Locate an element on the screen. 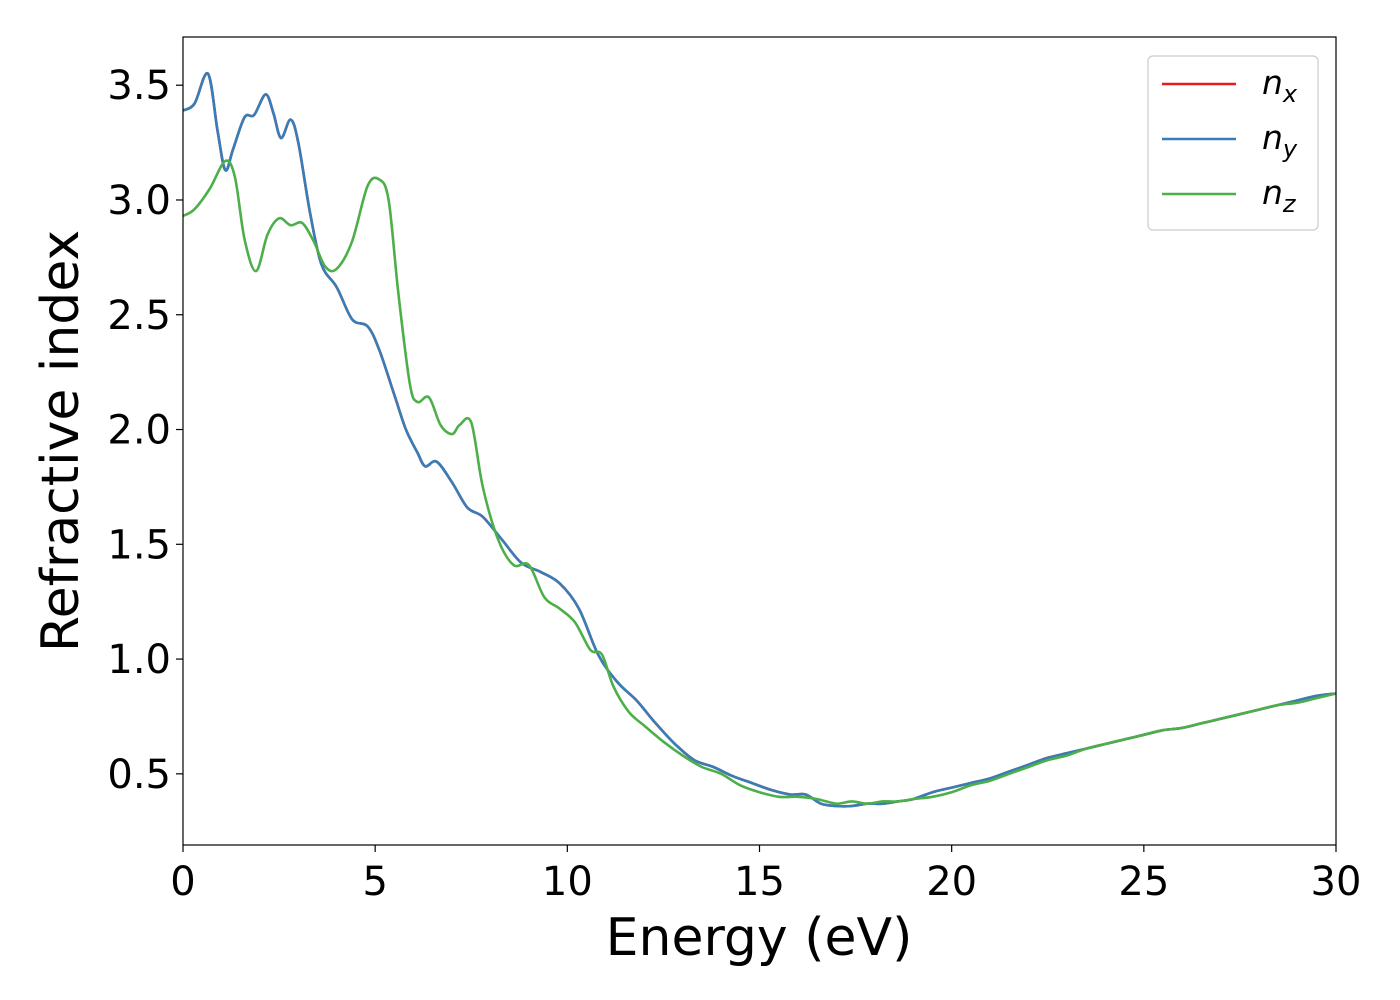 Image resolution: width=1400 pixels, height=1000 pixels. legend-label-ny: ny is located at coordinates (1280, 140).